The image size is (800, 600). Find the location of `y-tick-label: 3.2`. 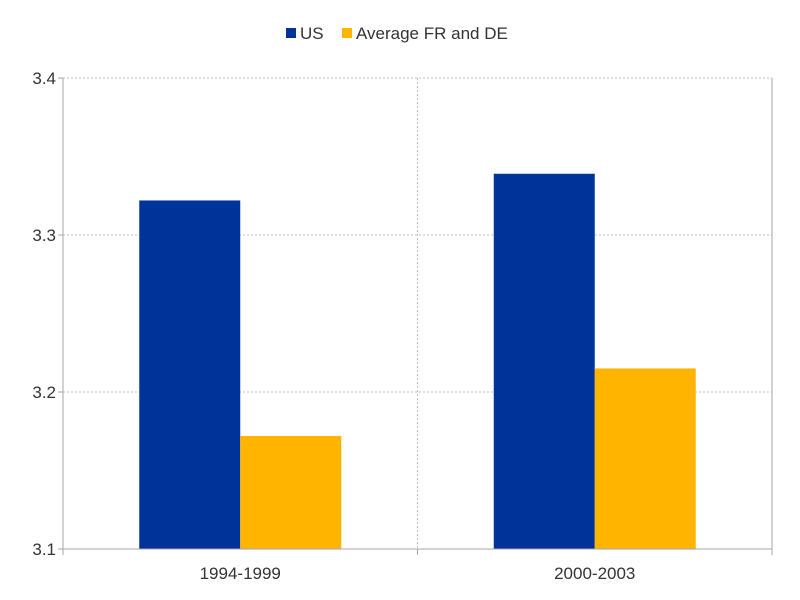

y-tick-label: 3.2 is located at coordinates (44, 392).